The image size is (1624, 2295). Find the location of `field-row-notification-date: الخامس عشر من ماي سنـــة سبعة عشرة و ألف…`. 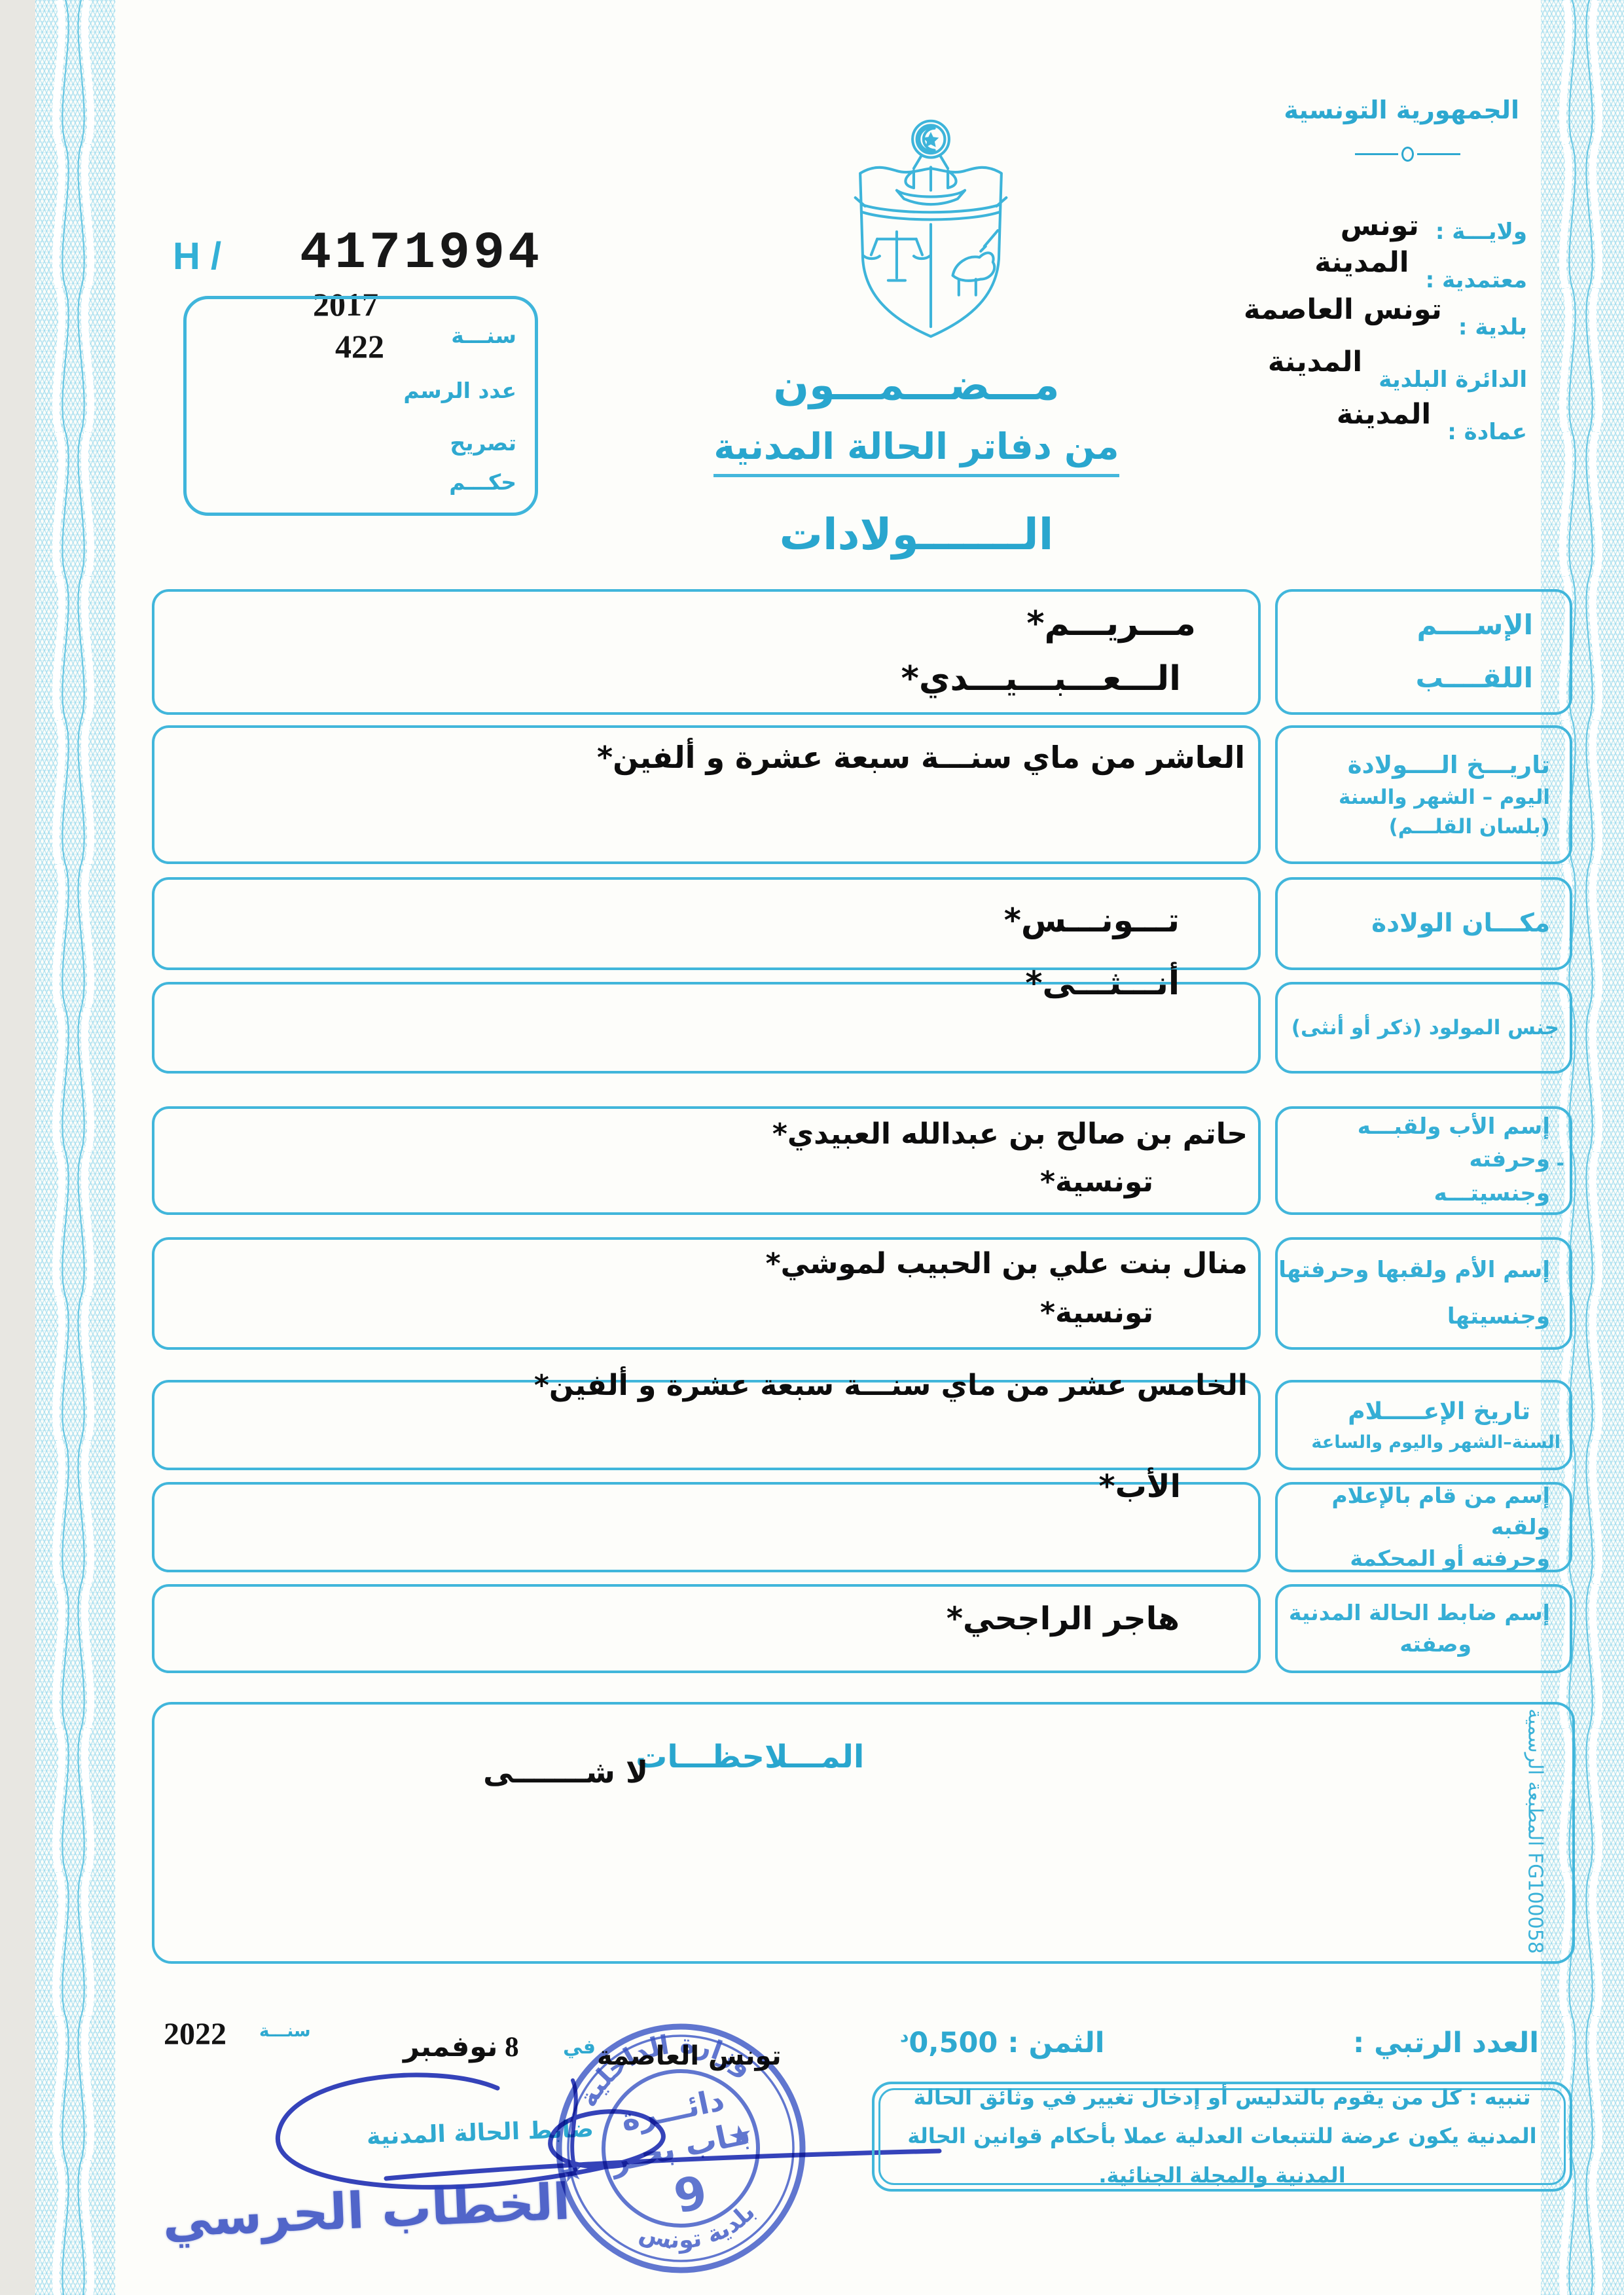

field-row-notification-date: الخامس عشر من ماي سنـــة سبعة عشرة و ألف… is located at coordinates (862, 1420).